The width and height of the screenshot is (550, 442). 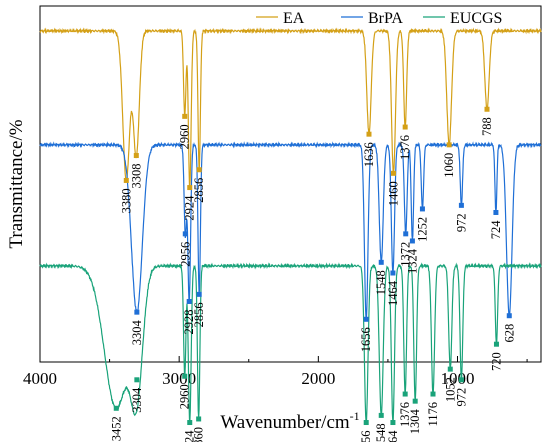 I want to click on x-tick-label-3000: 3000, so click(x=179, y=378).